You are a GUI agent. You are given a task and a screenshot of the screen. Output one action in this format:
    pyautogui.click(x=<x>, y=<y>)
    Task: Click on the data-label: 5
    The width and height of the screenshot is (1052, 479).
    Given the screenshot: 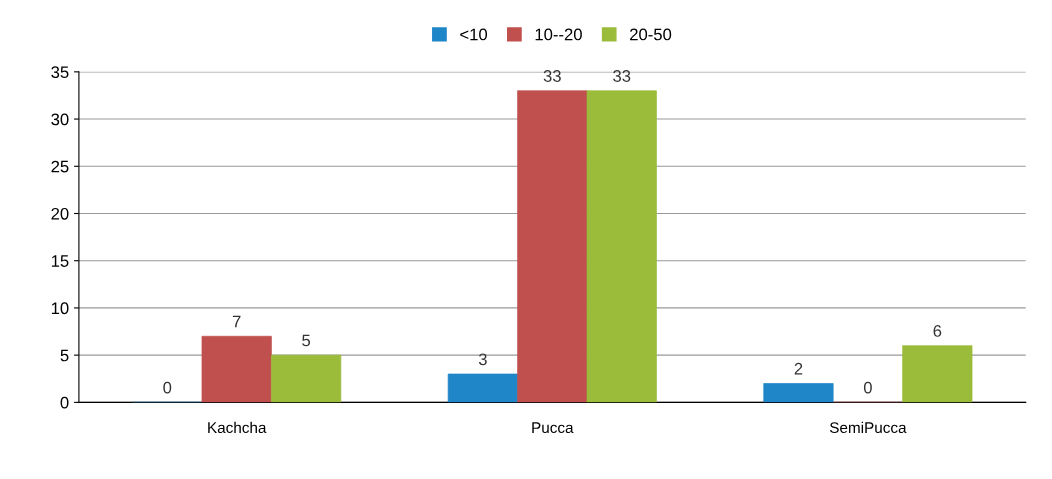 What is the action you would take?
    pyautogui.click(x=306, y=340)
    